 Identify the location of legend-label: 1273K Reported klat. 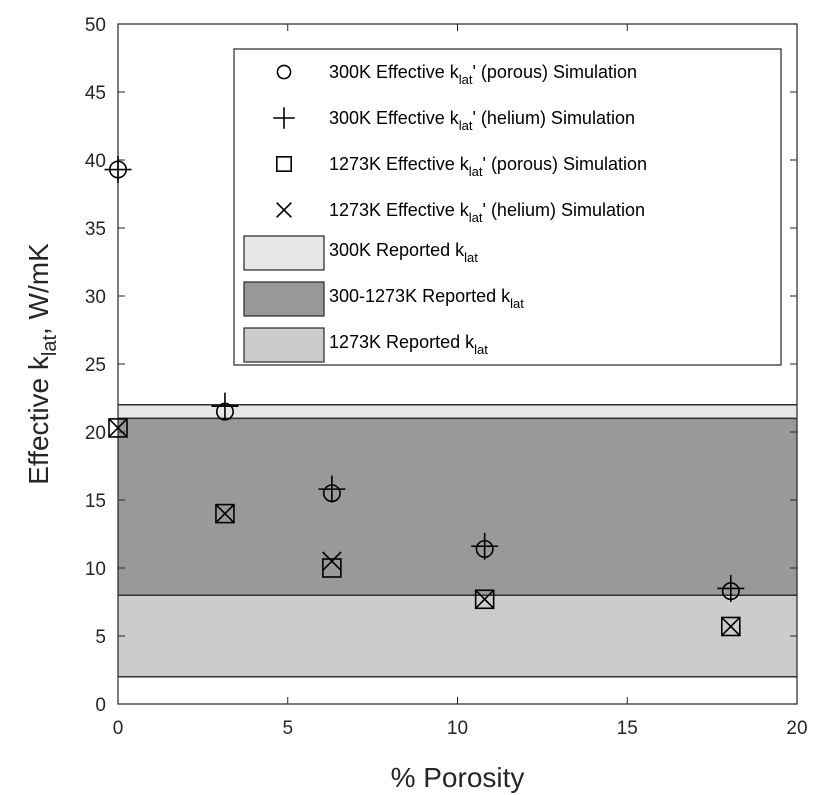
(408, 344).